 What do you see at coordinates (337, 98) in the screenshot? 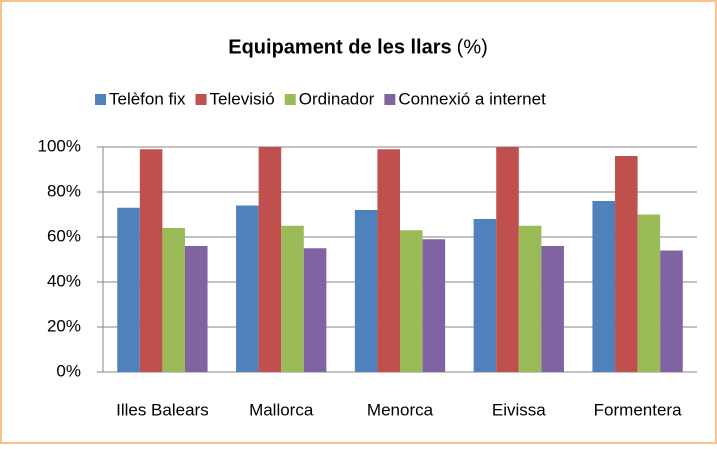
I see `legend-label: Ordinador` at bounding box center [337, 98].